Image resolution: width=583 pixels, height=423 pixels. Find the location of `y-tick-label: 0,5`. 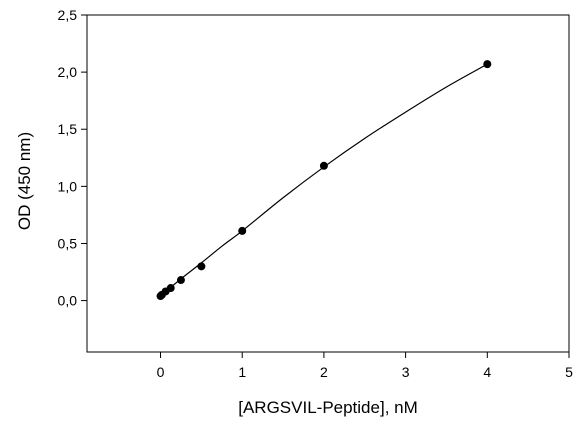

y-tick-label: 0,5 is located at coordinates (68, 243).